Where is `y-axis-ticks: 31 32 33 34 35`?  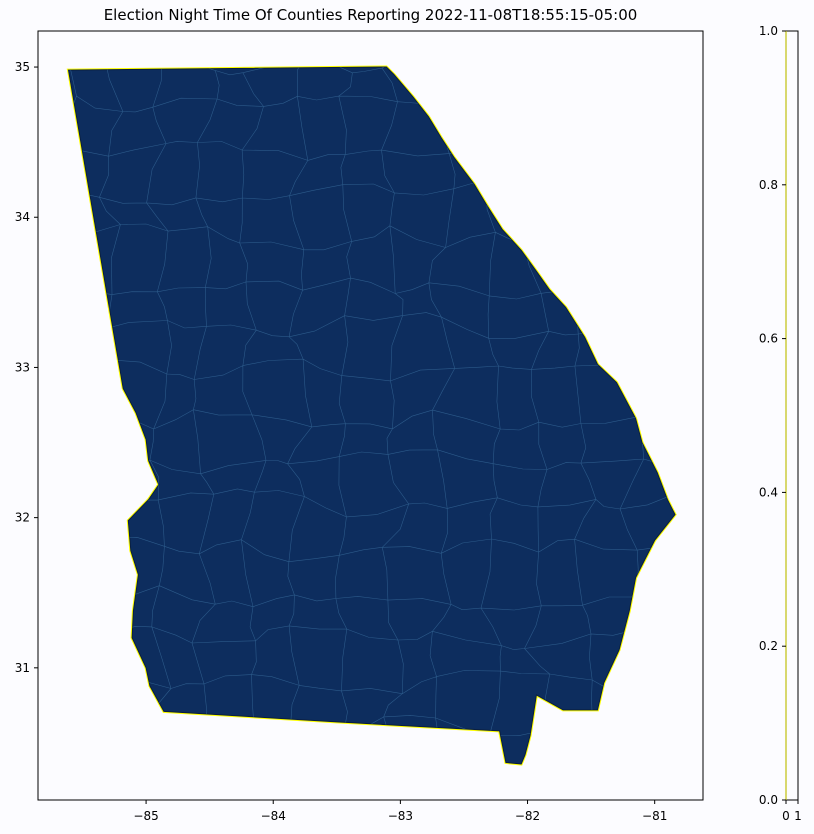
y-axis-ticks: 31 32 33 34 35 is located at coordinates (26, 367).